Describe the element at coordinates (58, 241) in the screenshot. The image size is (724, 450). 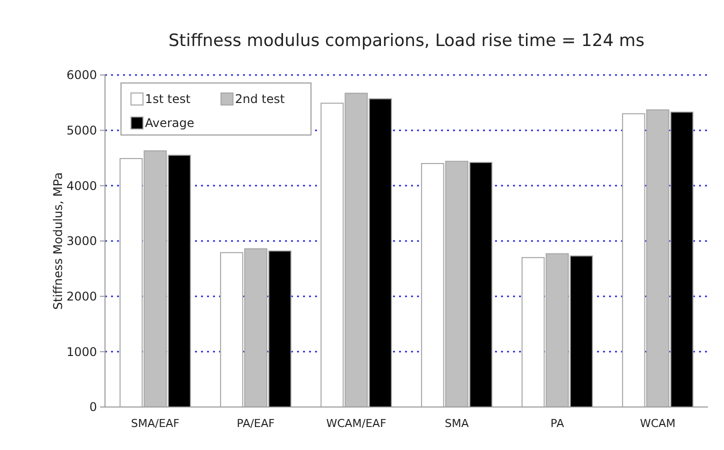
I see `y-axis-title: Stiffness Modulus, MPa` at that location.